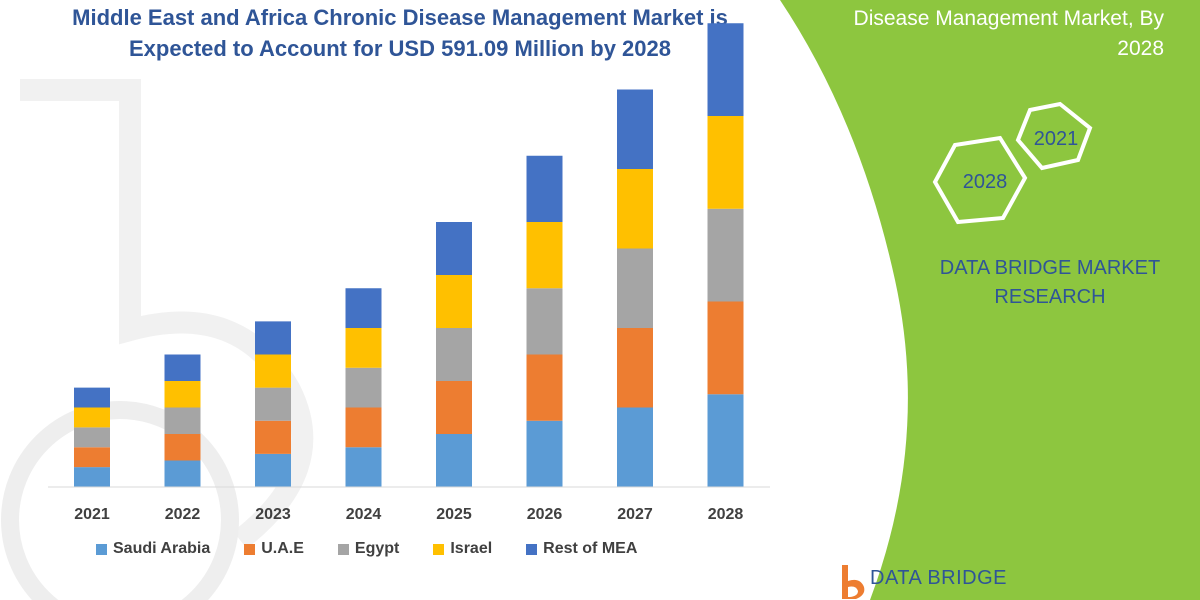 The image size is (1200, 600). I want to click on bar-segment-2028-u-a-e, so click(725, 348).